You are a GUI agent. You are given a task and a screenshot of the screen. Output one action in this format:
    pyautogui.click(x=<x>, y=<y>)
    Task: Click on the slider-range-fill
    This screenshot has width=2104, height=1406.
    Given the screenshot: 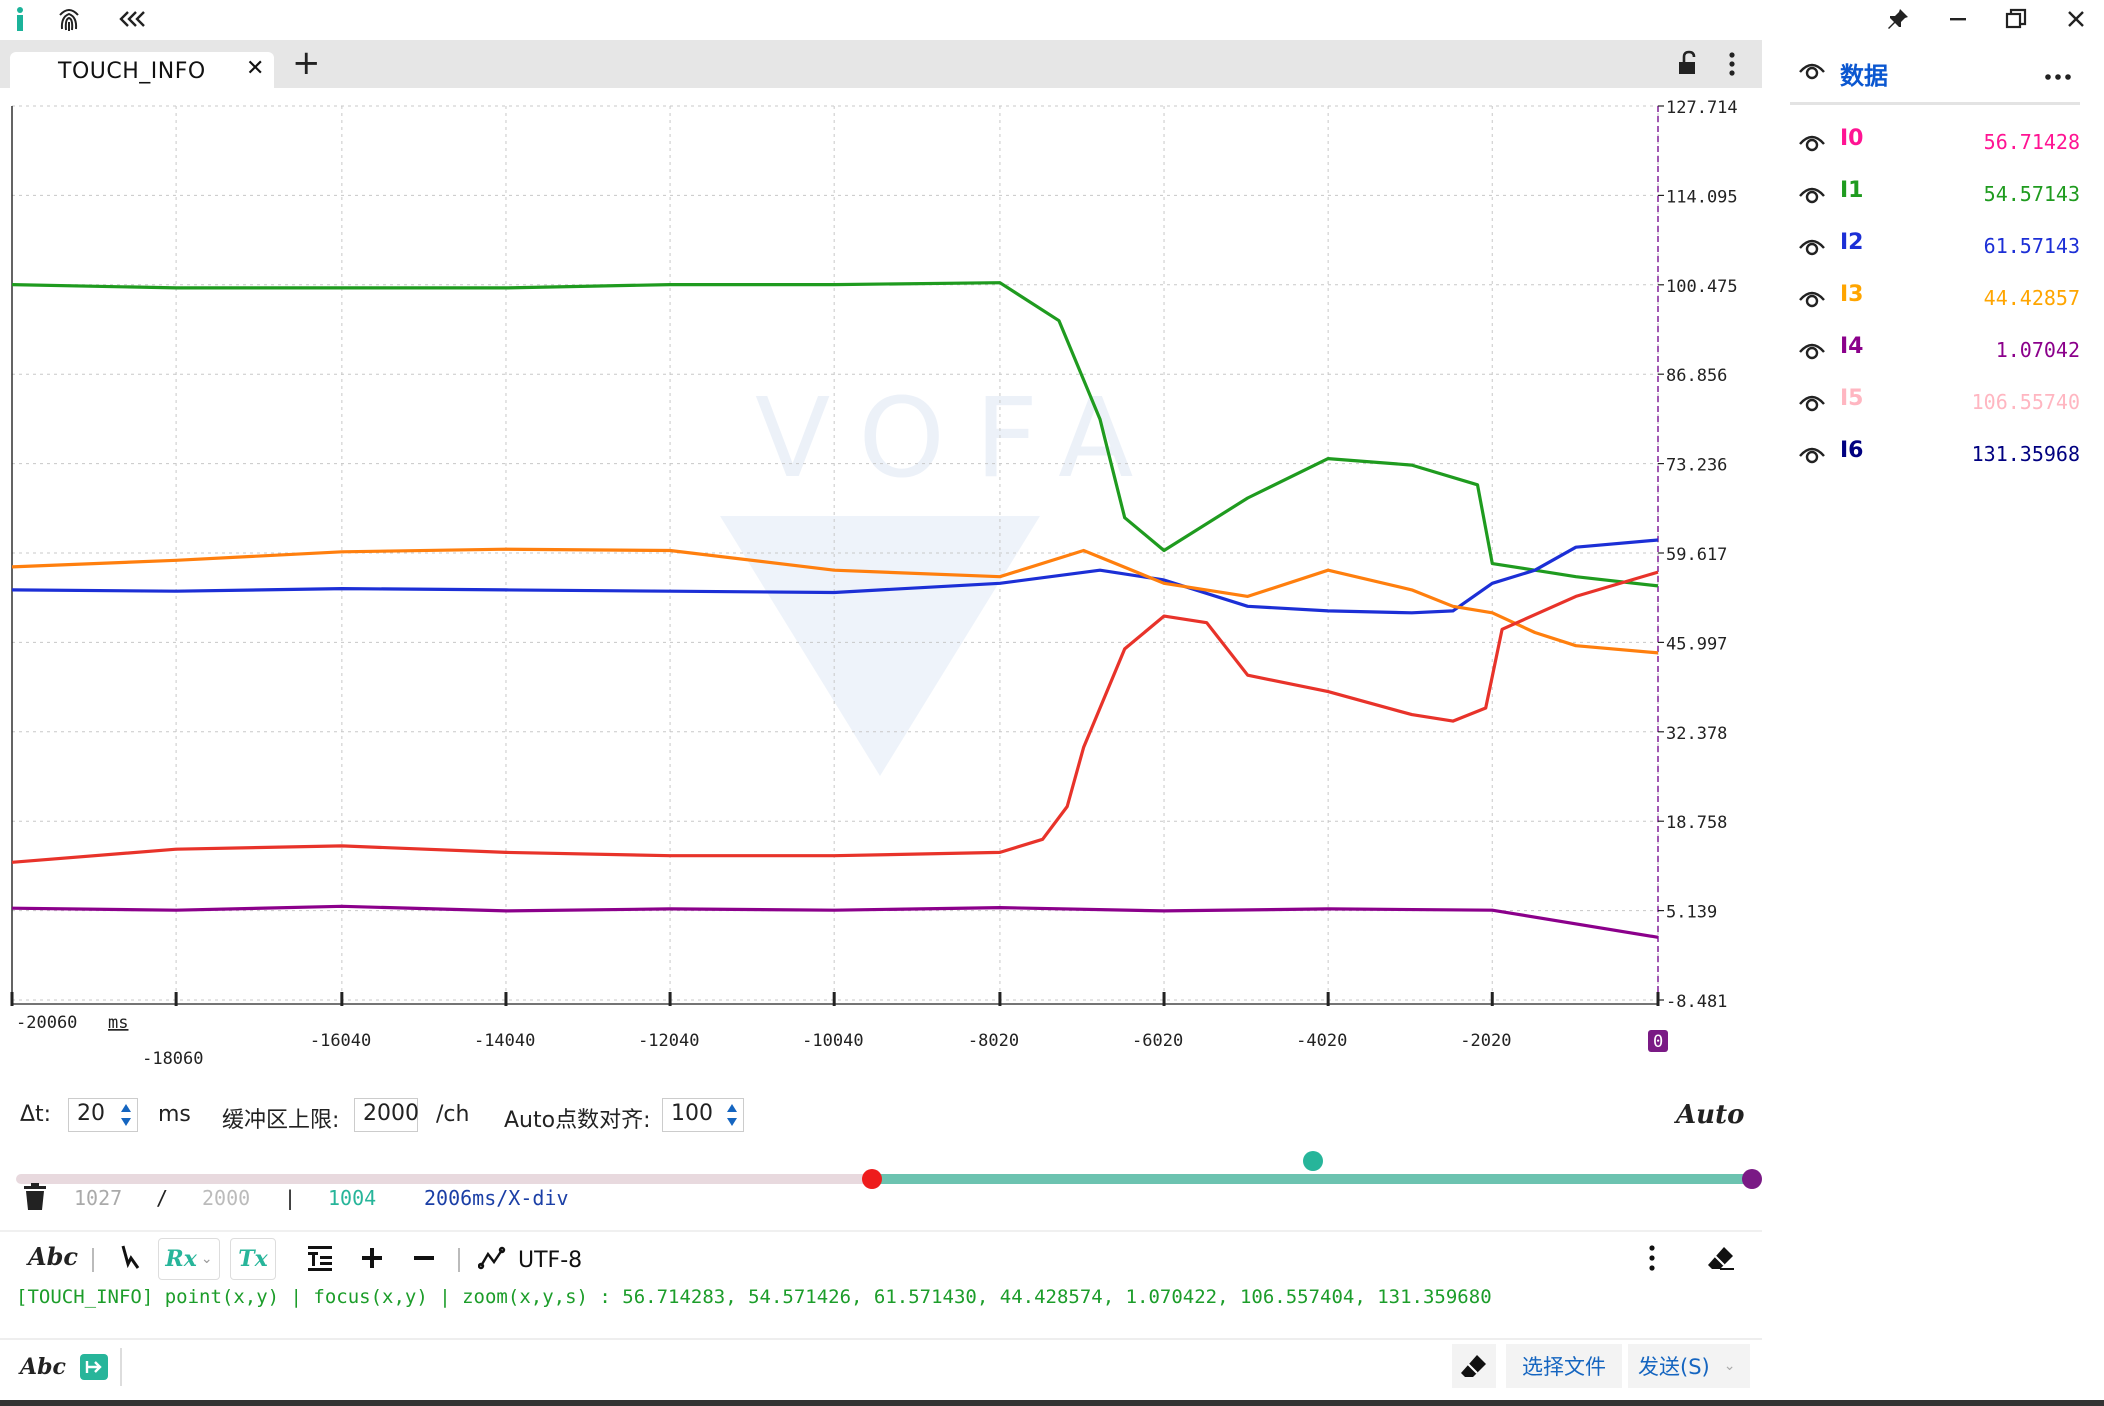 What is the action you would take?
    pyautogui.click(x=1311, y=1179)
    